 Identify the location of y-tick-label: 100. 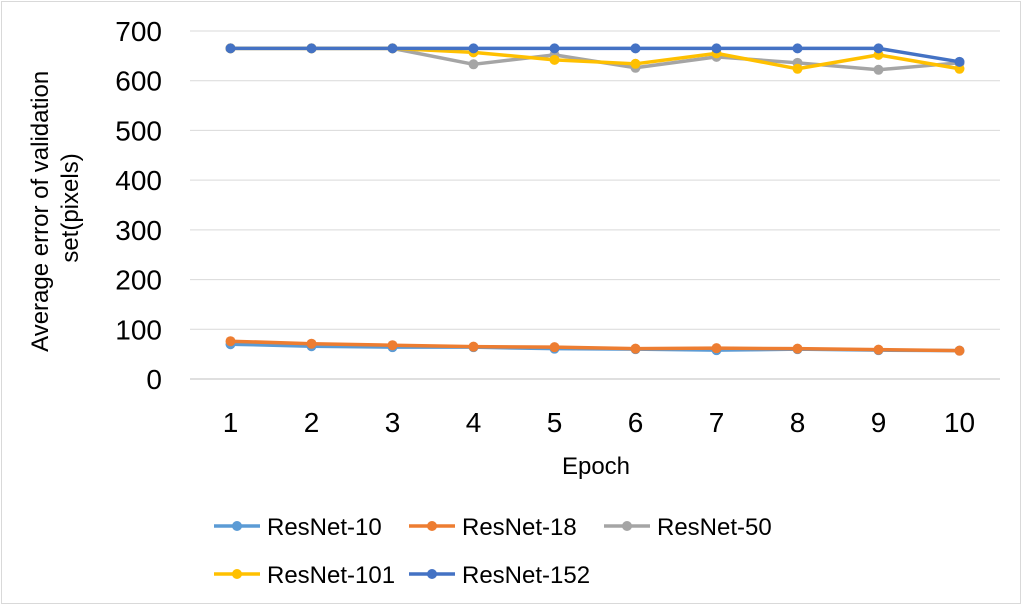
(138, 329).